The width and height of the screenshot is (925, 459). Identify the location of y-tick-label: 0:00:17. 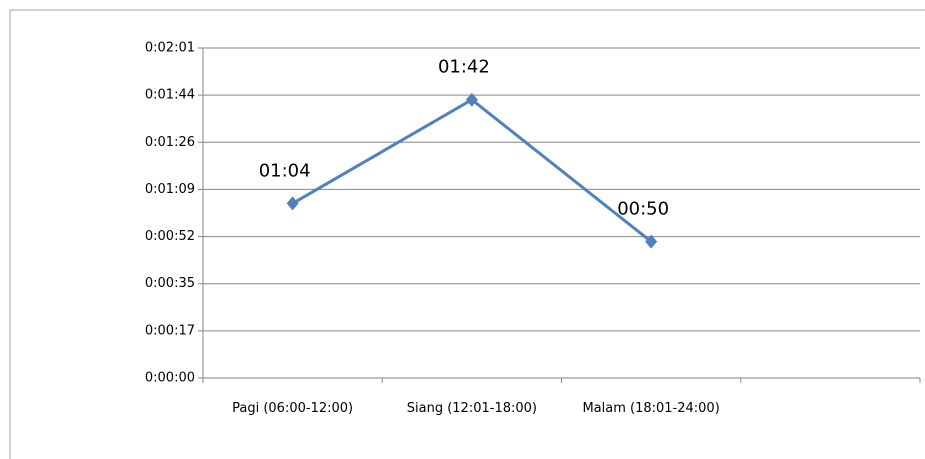
(170, 330).